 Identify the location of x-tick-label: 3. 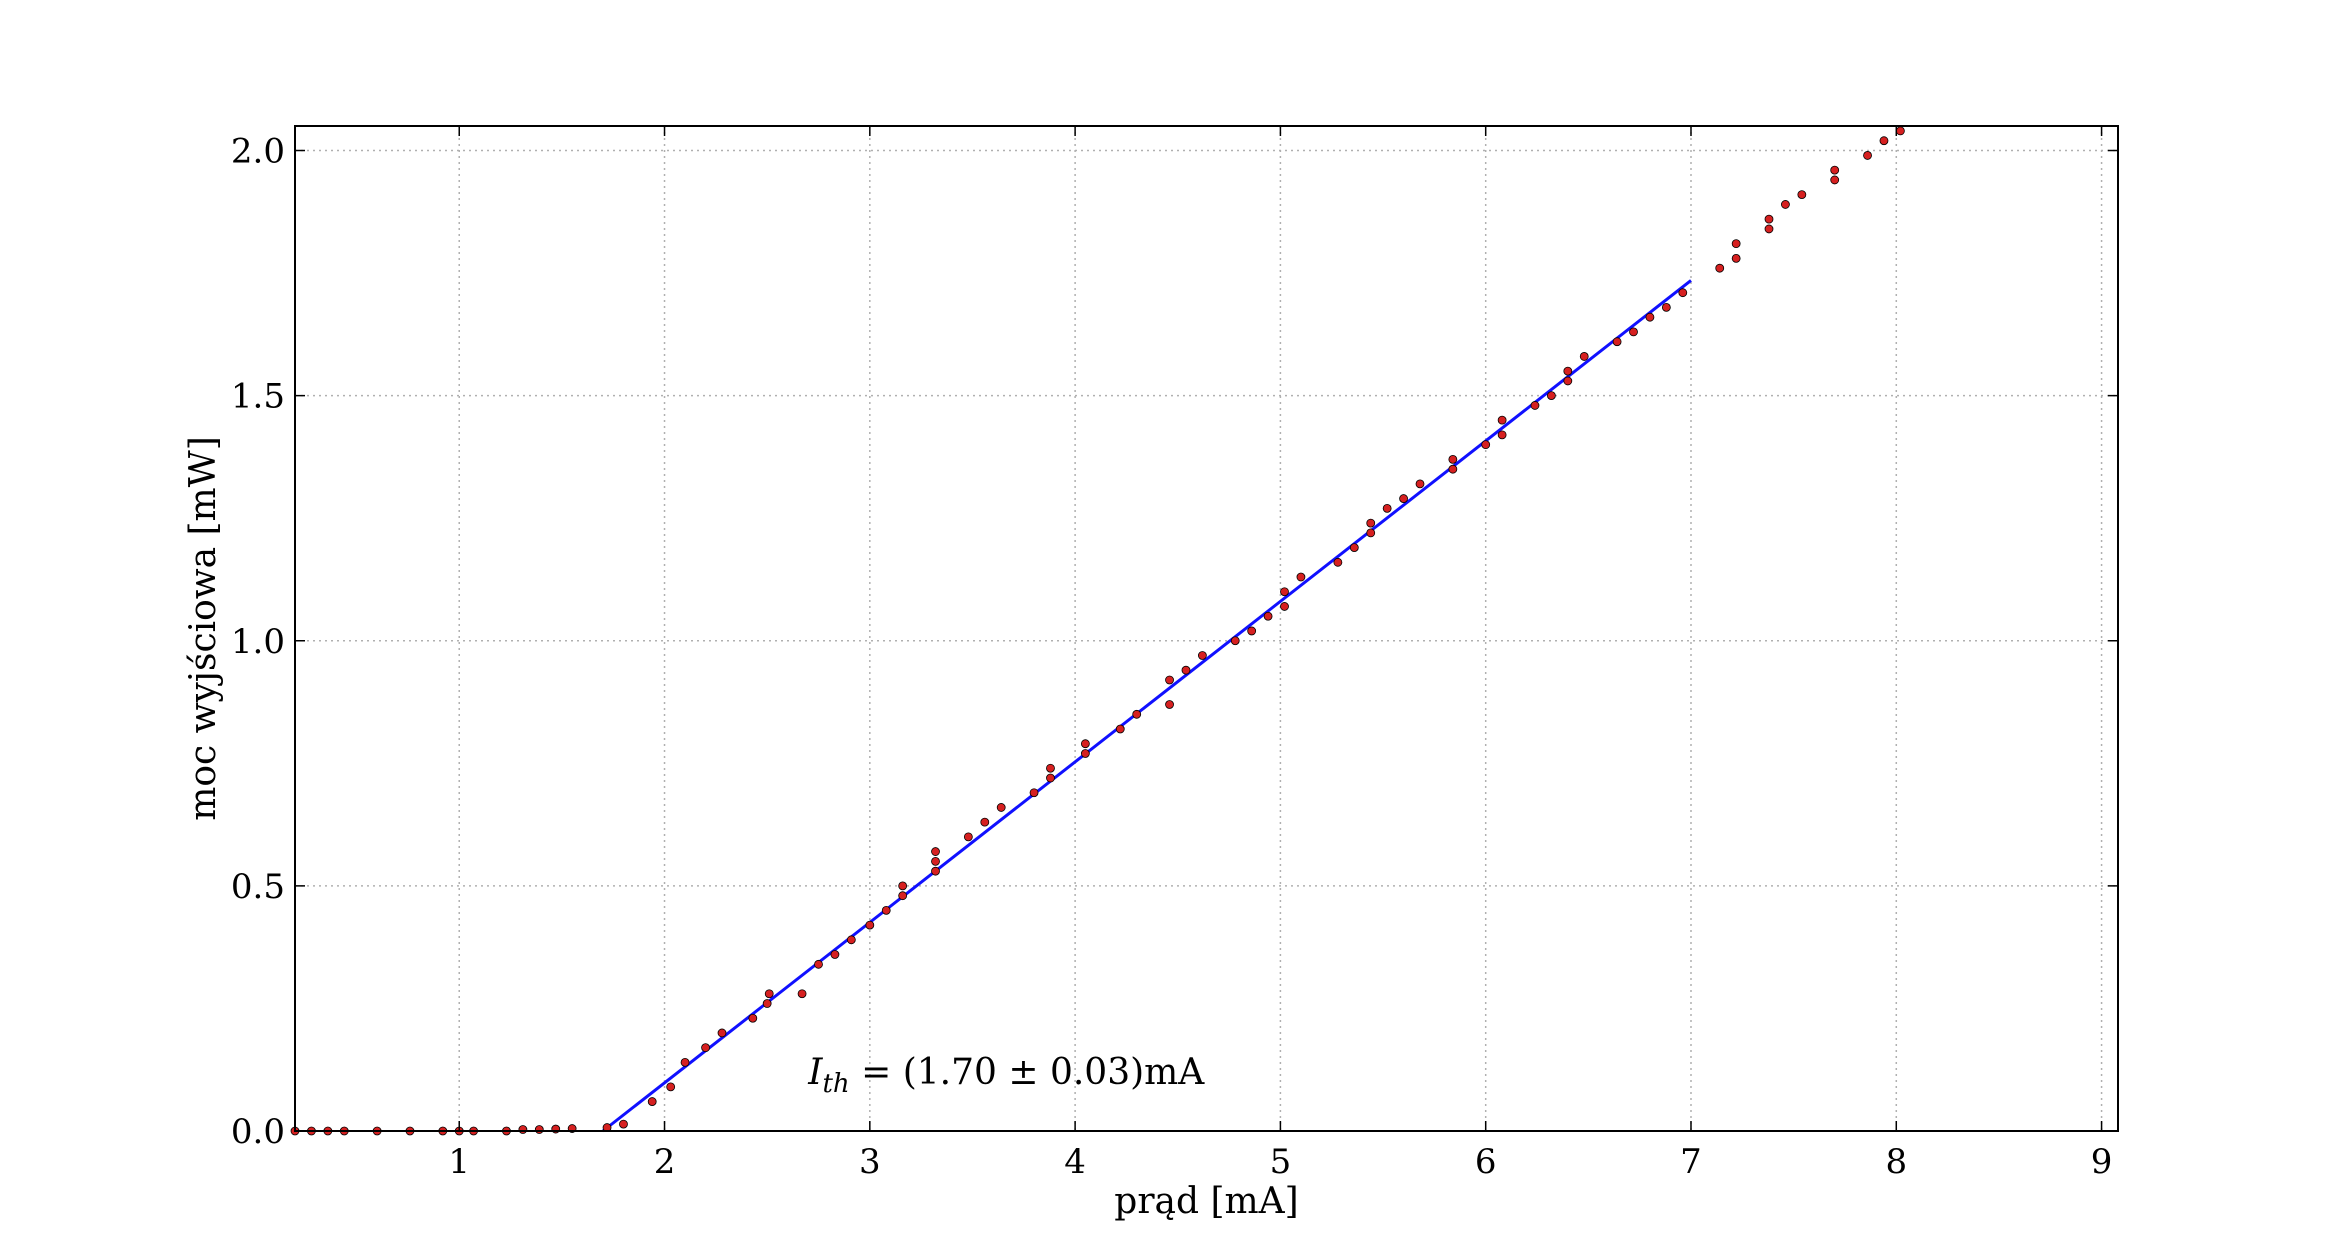
(870, 1162).